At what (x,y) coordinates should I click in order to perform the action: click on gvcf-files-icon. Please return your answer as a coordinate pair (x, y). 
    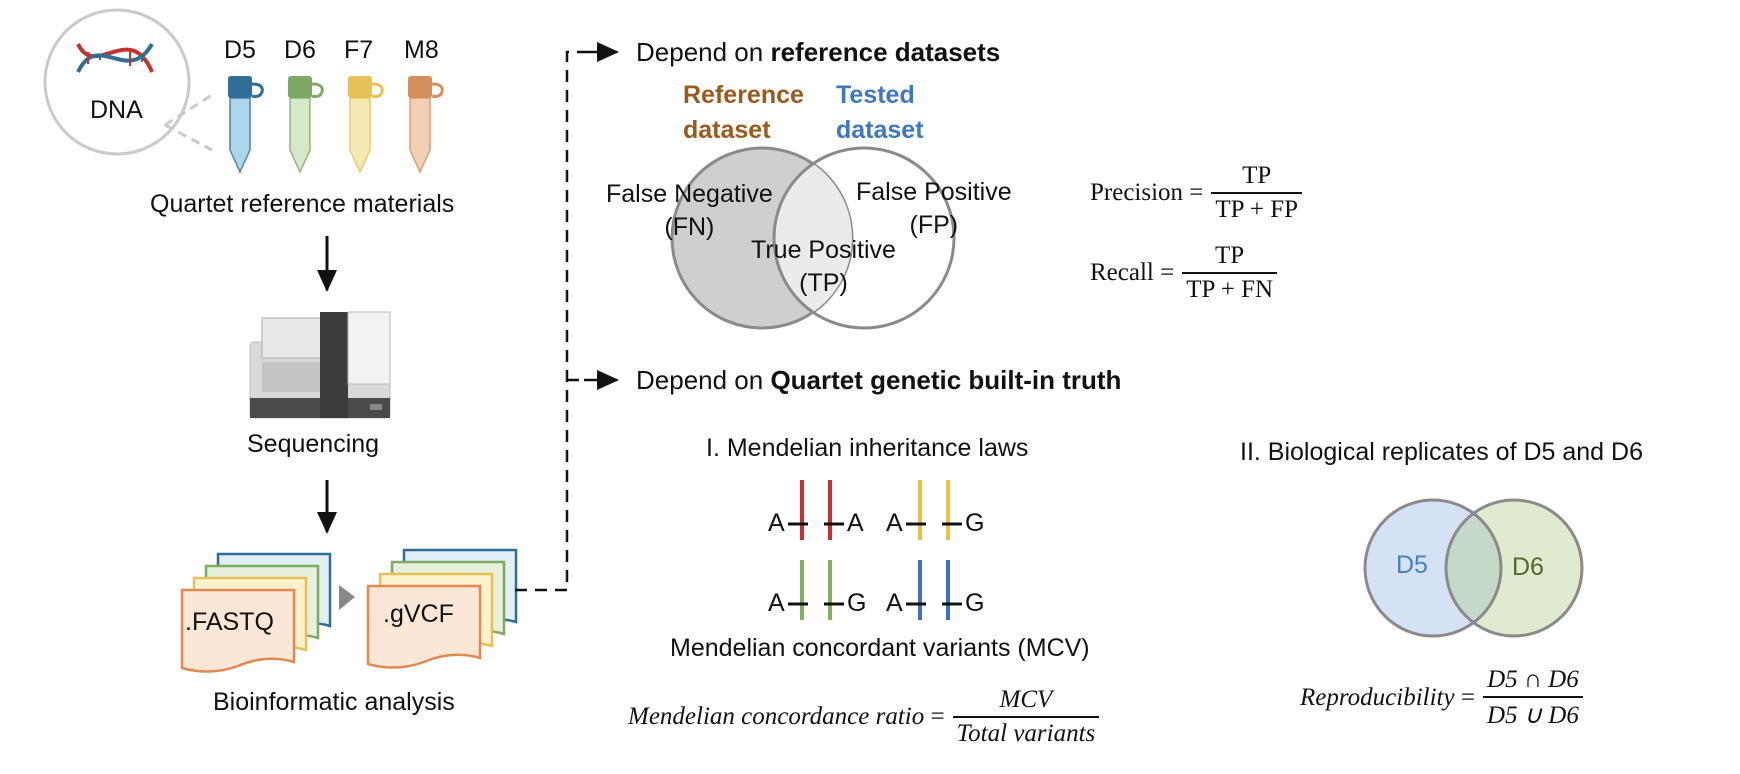
    Looking at the image, I should click on (442, 608).